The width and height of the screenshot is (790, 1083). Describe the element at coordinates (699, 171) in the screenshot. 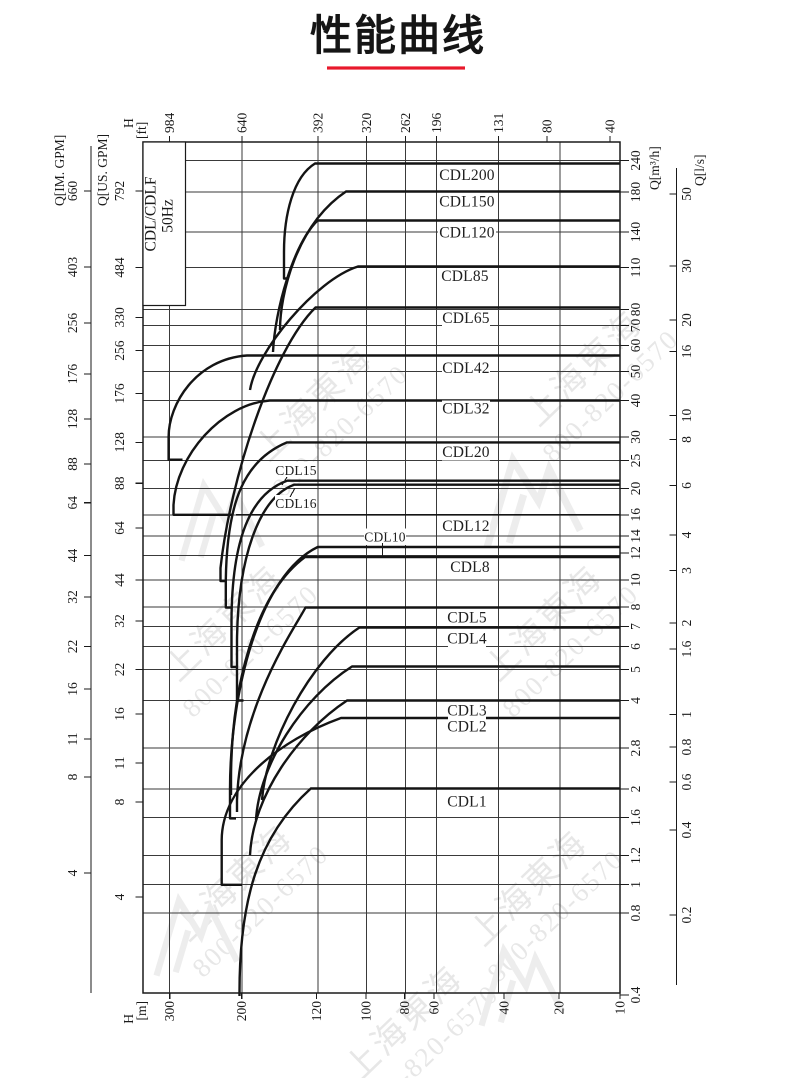

I see `svg-text: Q[l/s]` at that location.